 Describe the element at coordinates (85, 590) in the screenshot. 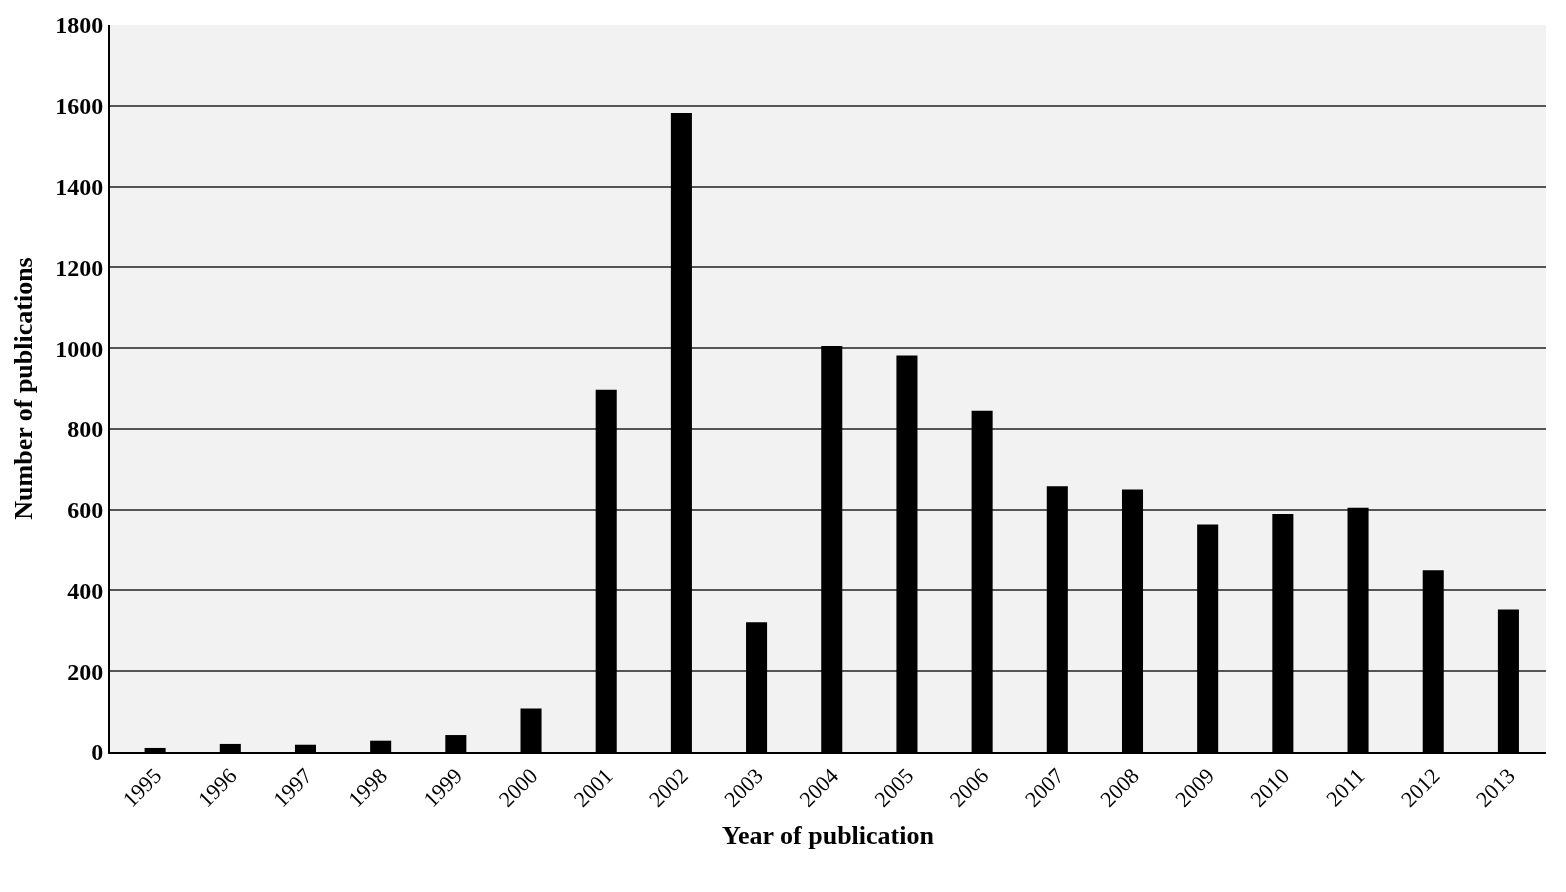

I see `y-tick-label: 400` at that location.